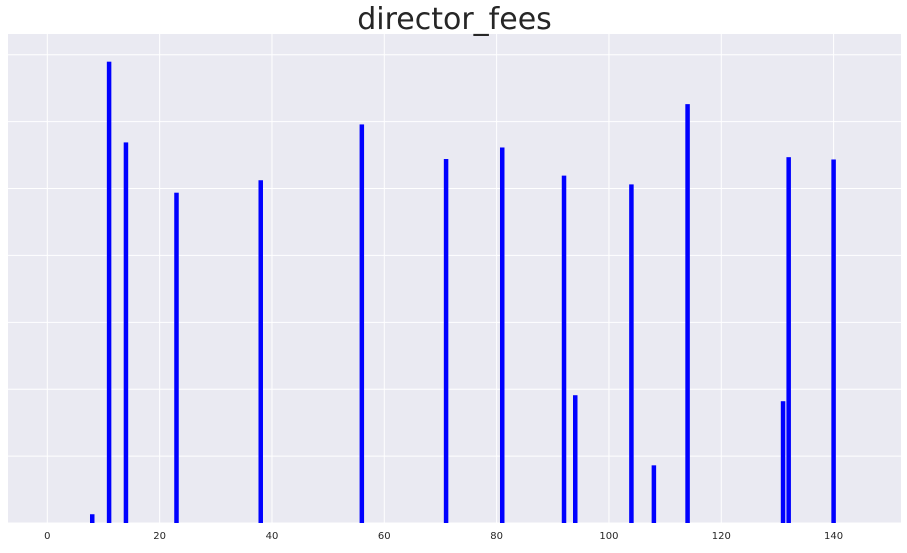 This screenshot has width=907, height=553. I want to click on x-tick-label: 60, so click(384, 536).